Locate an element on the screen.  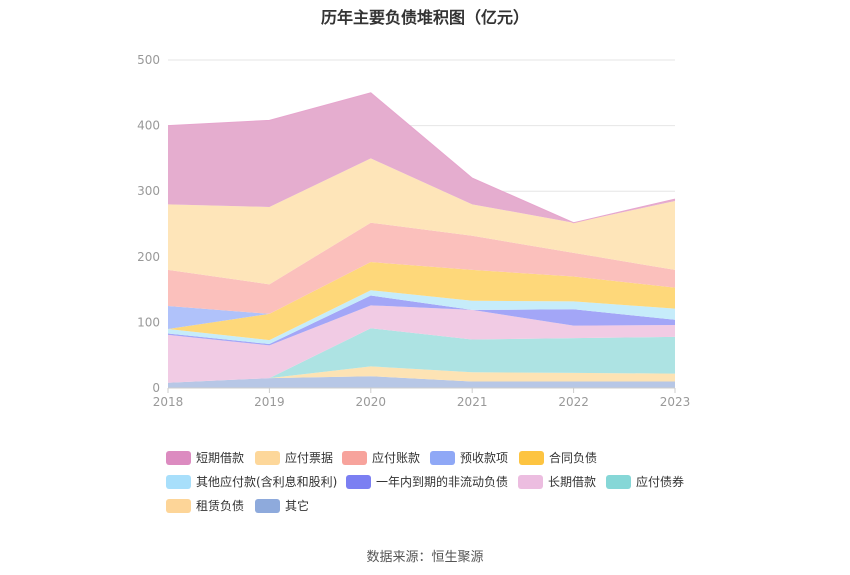
legend-label: 租赁负债 is located at coordinates (220, 506).